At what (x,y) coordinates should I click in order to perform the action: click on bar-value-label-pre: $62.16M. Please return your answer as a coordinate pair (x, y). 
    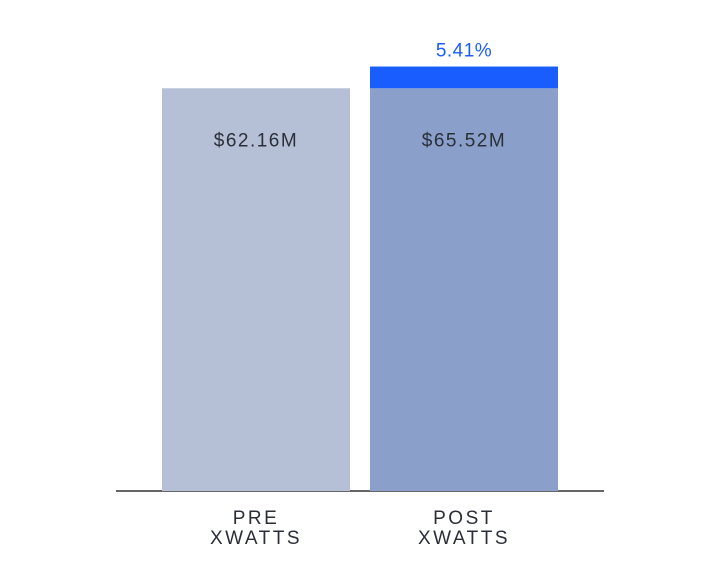
    Looking at the image, I should click on (256, 140).